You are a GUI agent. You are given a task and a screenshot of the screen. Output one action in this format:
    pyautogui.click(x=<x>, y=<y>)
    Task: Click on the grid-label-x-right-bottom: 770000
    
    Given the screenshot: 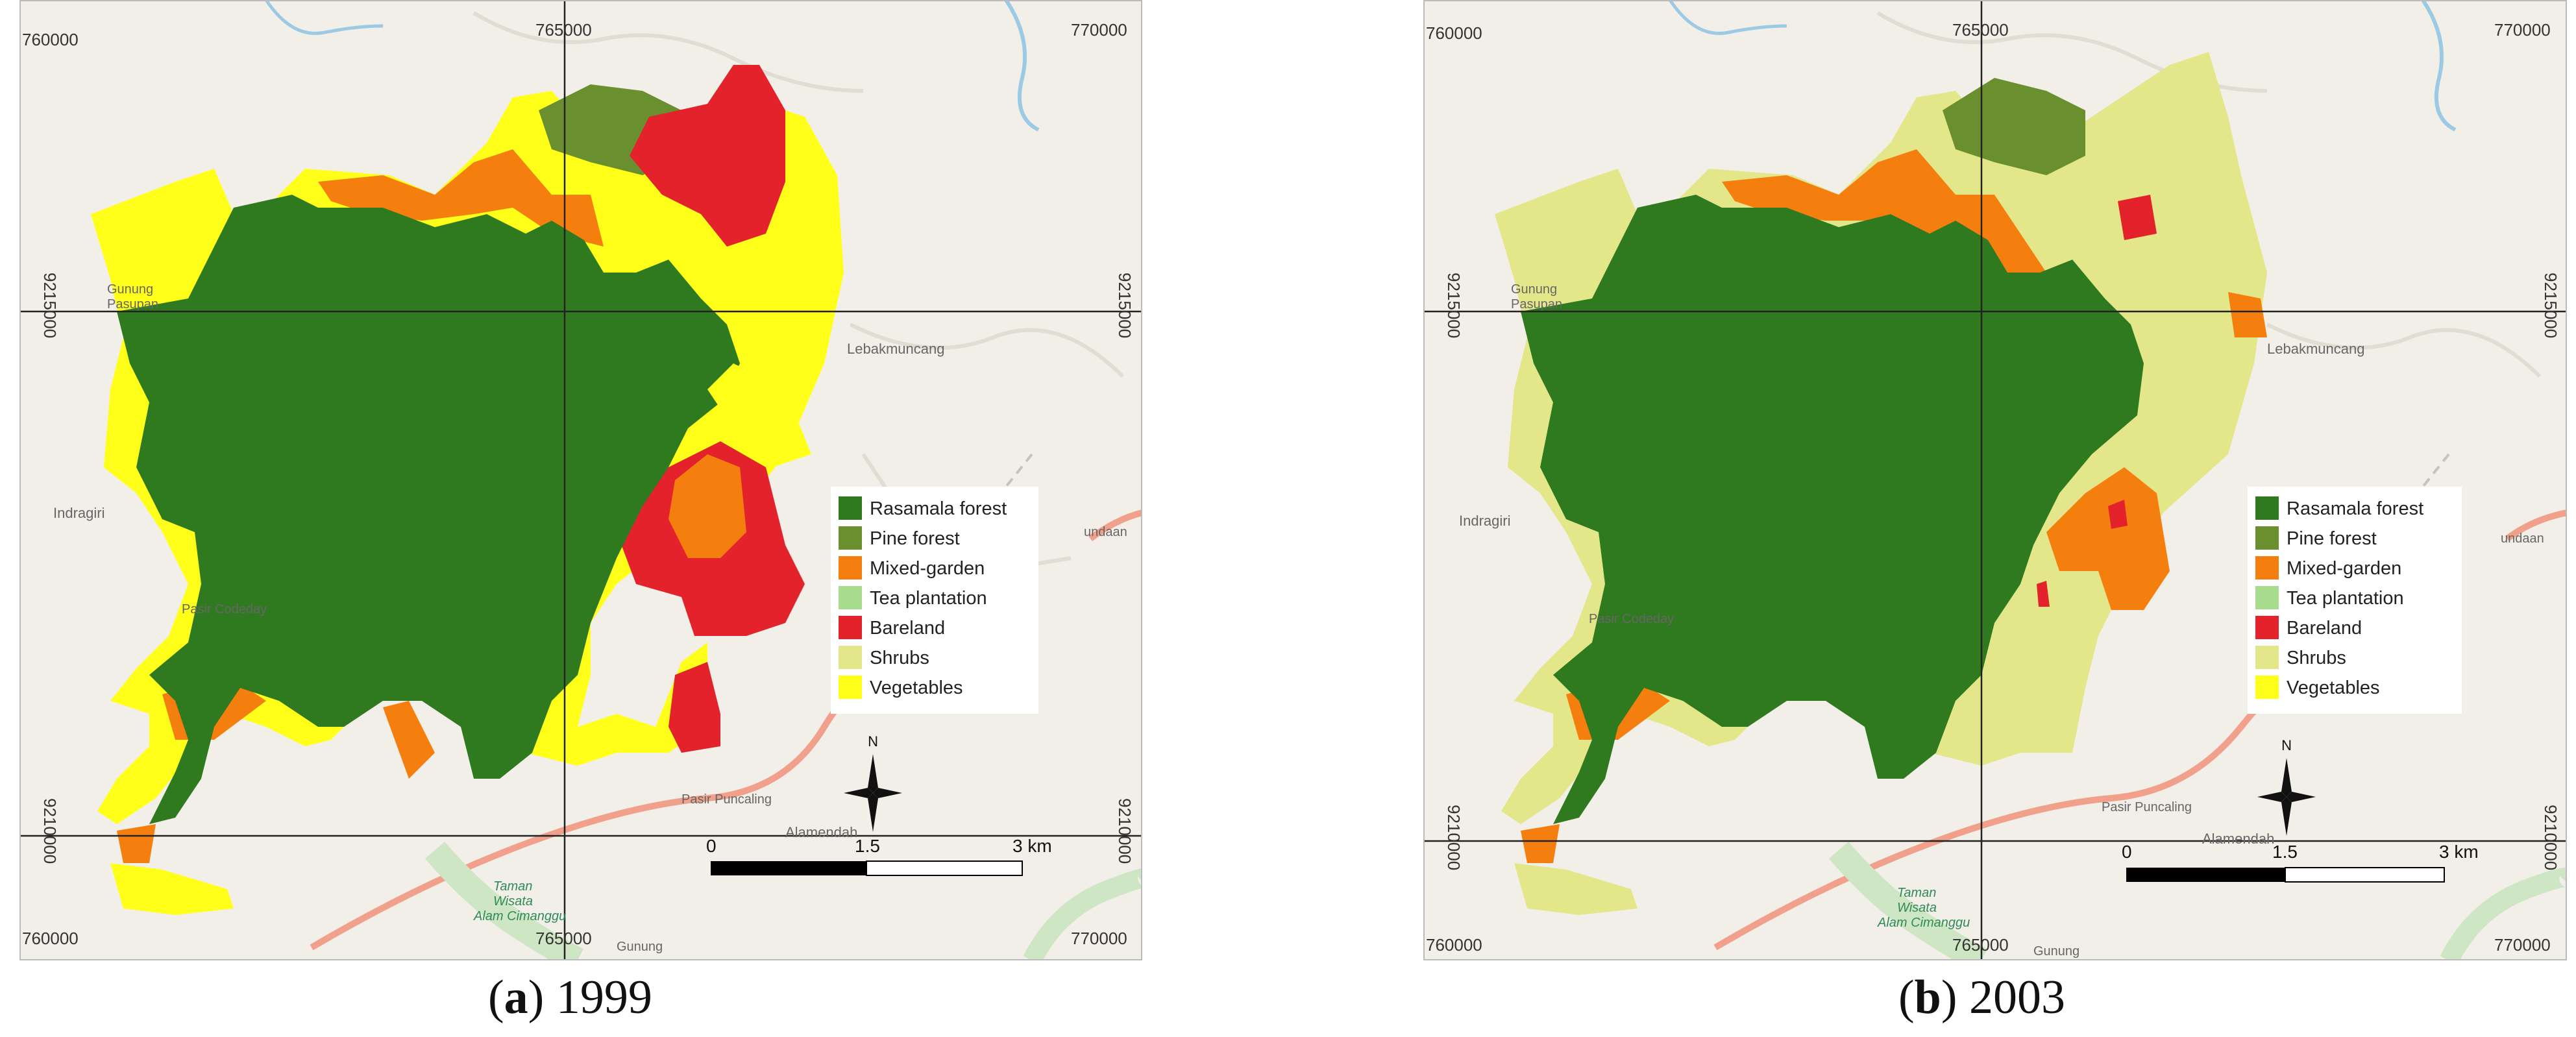 What is the action you would take?
    pyautogui.click(x=2522, y=945)
    